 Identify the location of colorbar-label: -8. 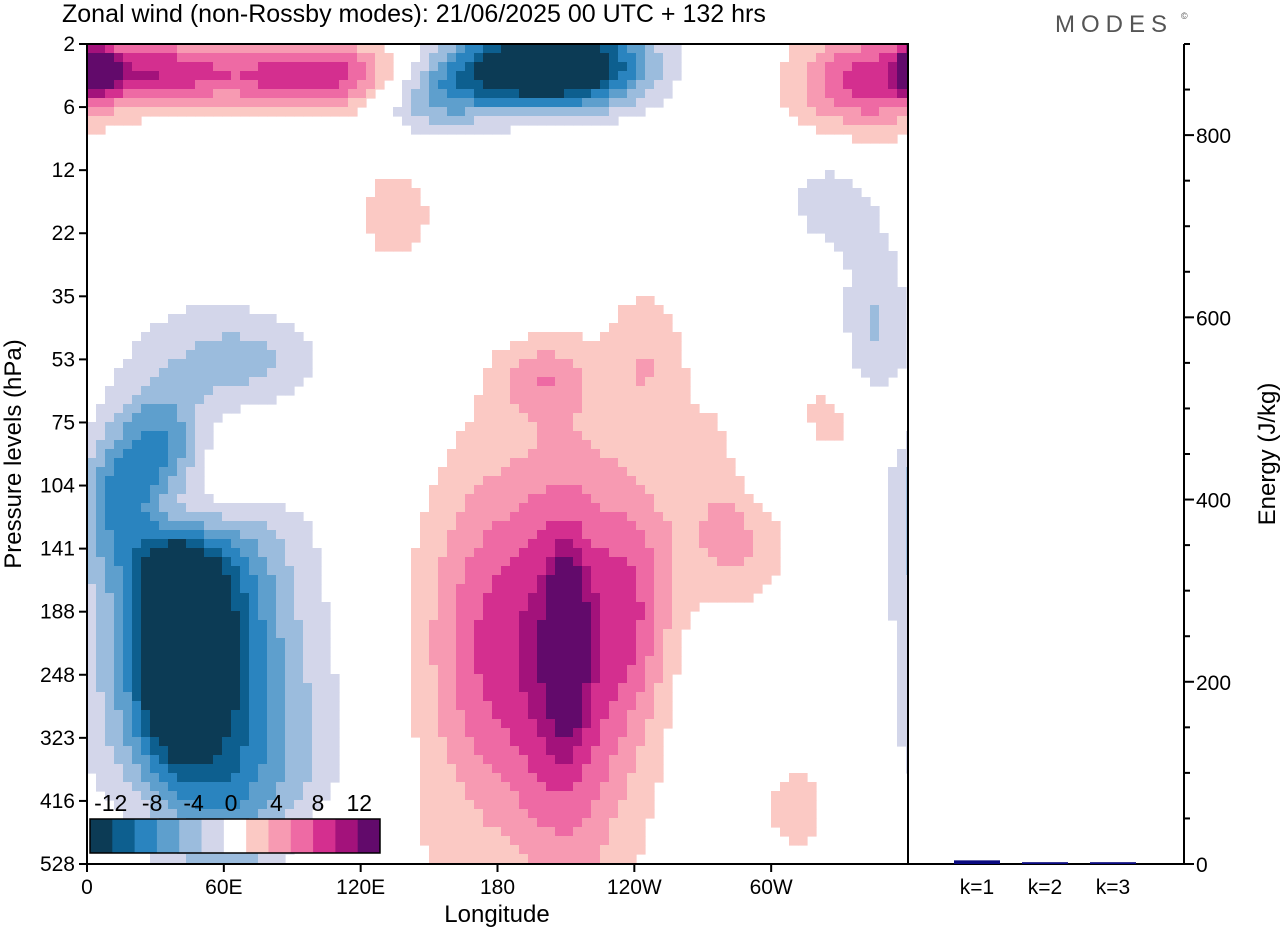
(152, 803).